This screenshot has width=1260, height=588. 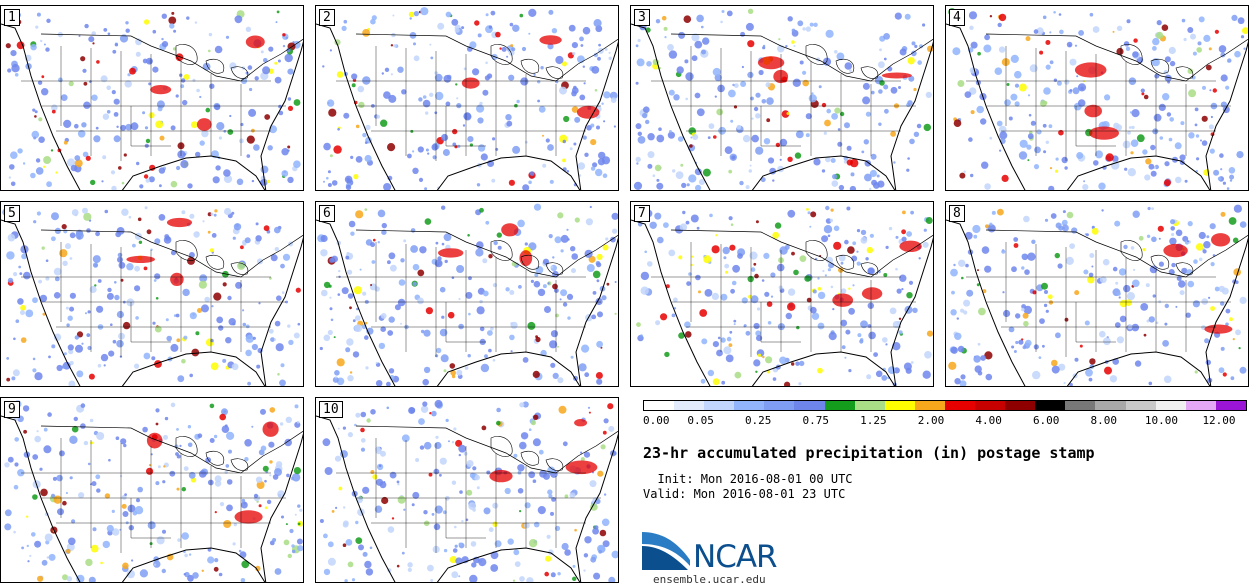 What do you see at coordinates (467, 98) in the screenshot?
I see `ensemble-member-panel: 2` at bounding box center [467, 98].